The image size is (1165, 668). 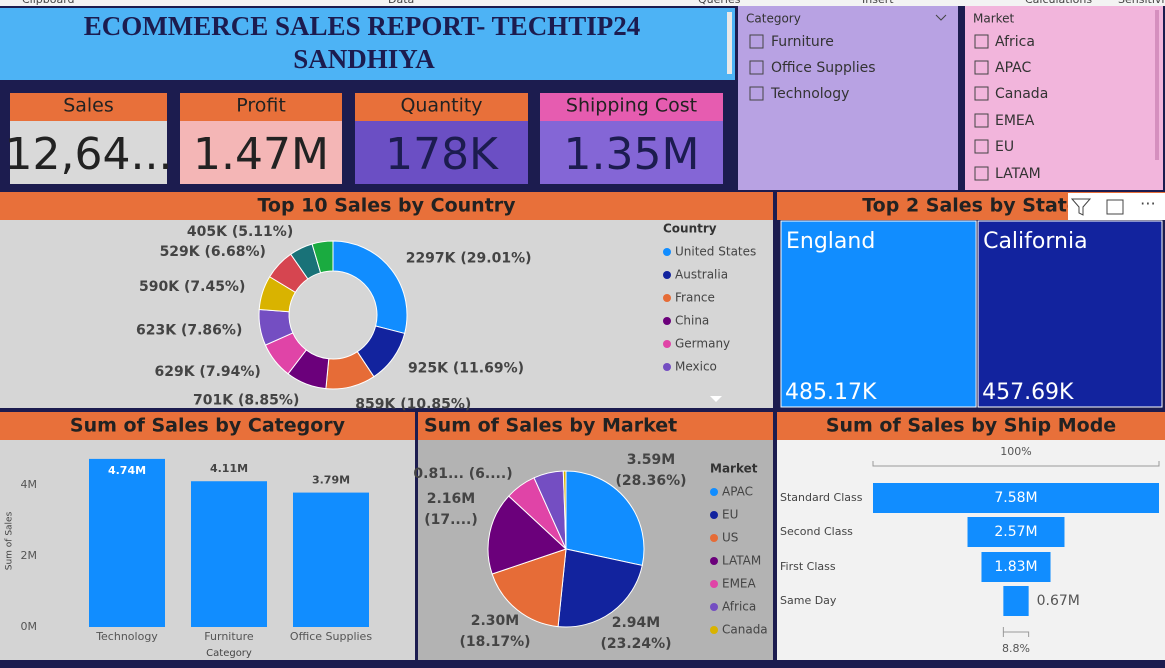 What do you see at coordinates (229, 468) in the screenshot?
I see `data-label: 4.11M` at bounding box center [229, 468].